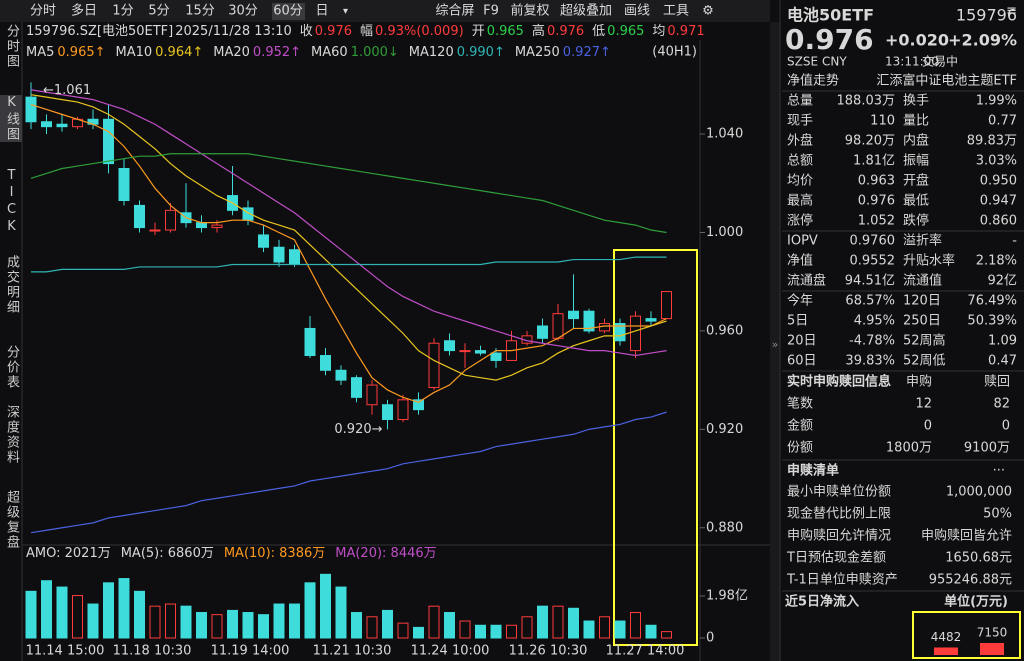 Image resolution: width=1024 pixels, height=661 pixels. What do you see at coordinates (946, 637) in the screenshot?
I see `flow-label: 4482` at bounding box center [946, 637].